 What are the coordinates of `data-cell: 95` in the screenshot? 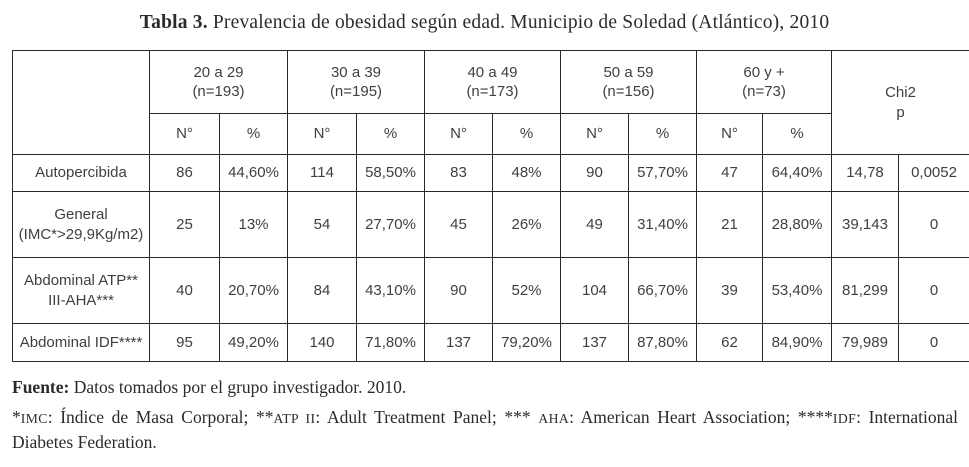 It's located at (184, 342).